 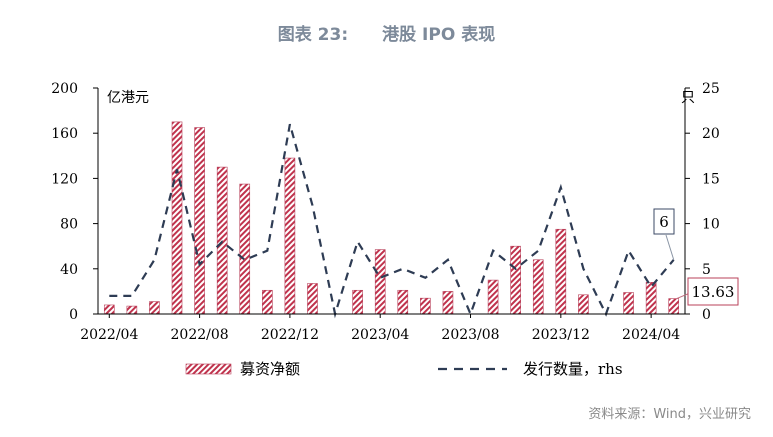 I want to click on x-tick-label-2022/08: 2022/08, so click(x=200, y=335).